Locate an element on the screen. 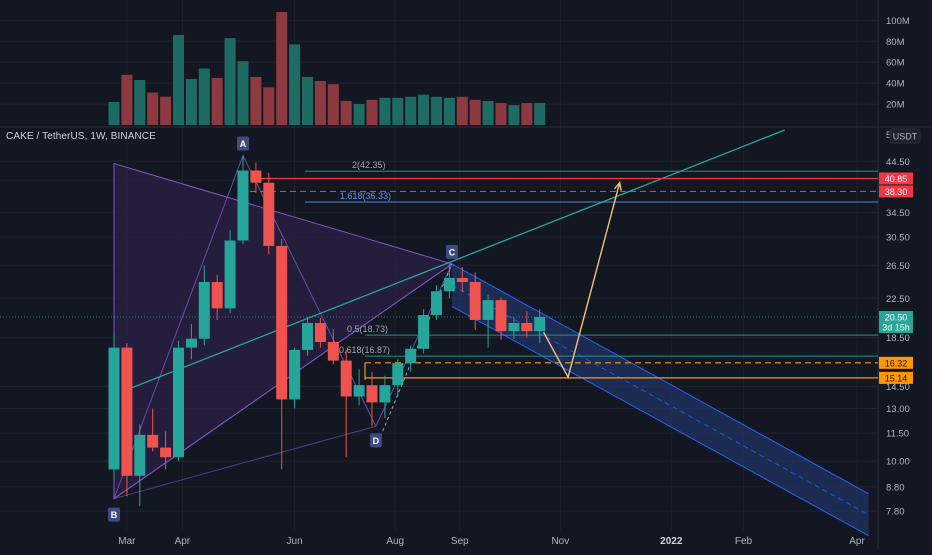  last-price-tag: 20.50 is located at coordinates (896, 316).